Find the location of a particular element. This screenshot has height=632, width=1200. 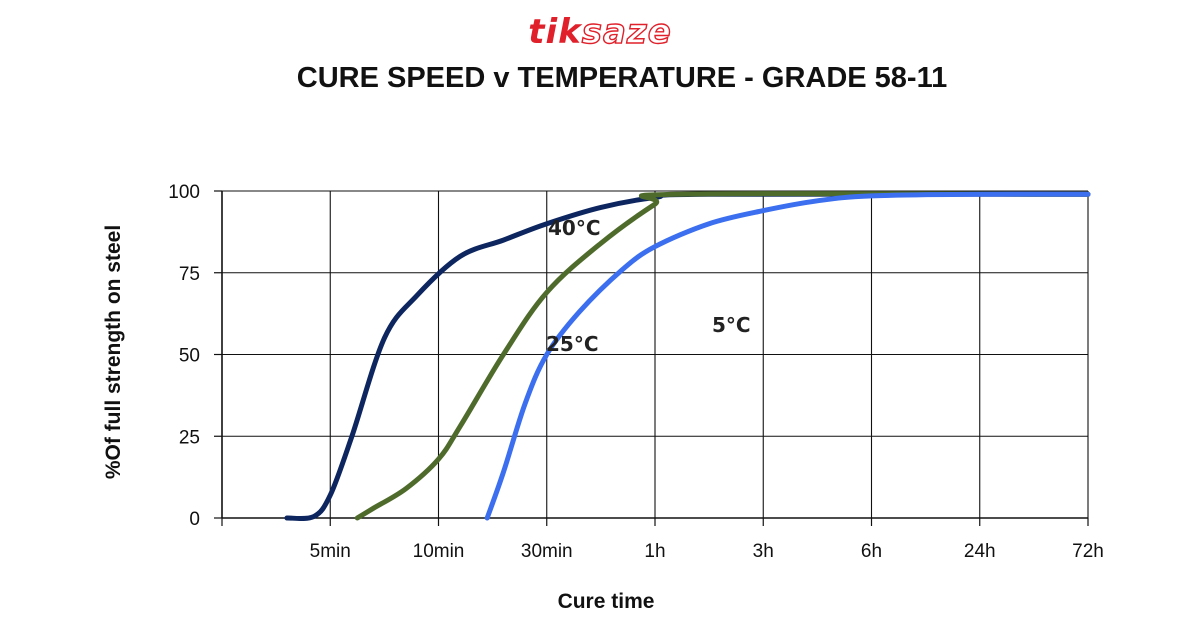

x-tick-label-10min: 10min is located at coordinates (439, 551).